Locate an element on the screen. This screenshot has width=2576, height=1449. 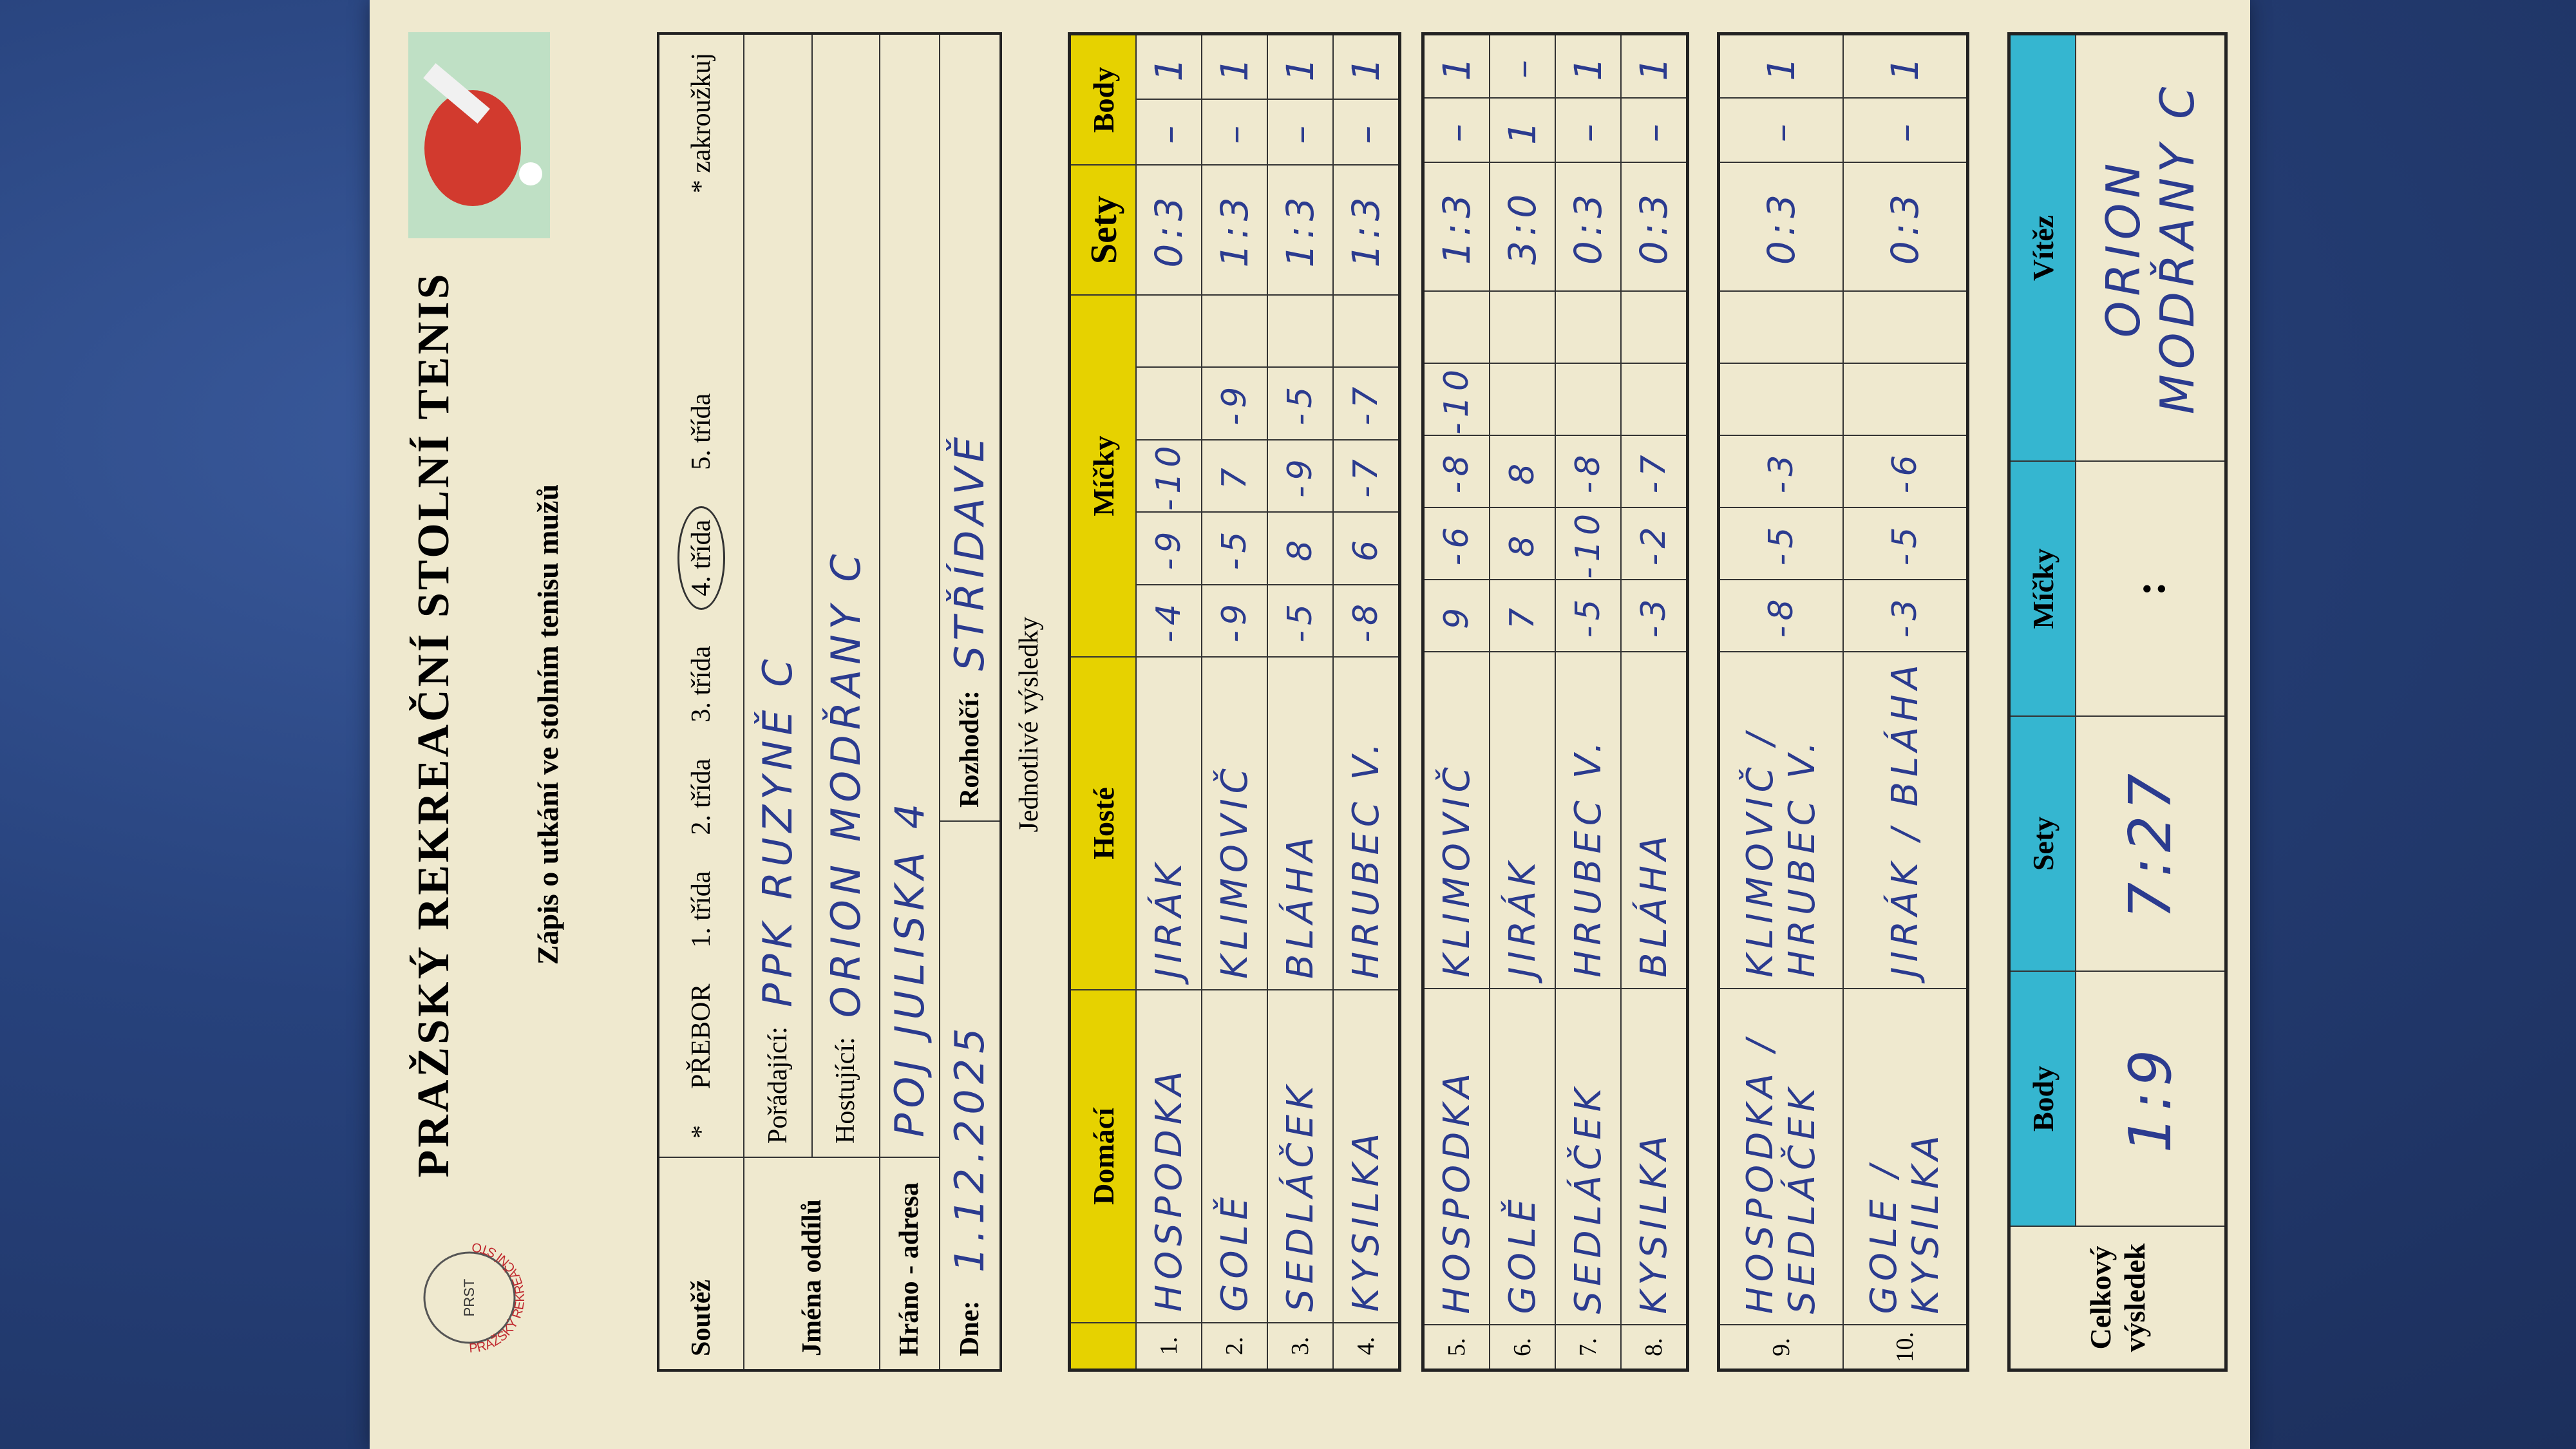
address-label: Hráno - adresa is located at coordinates (910, 1263).